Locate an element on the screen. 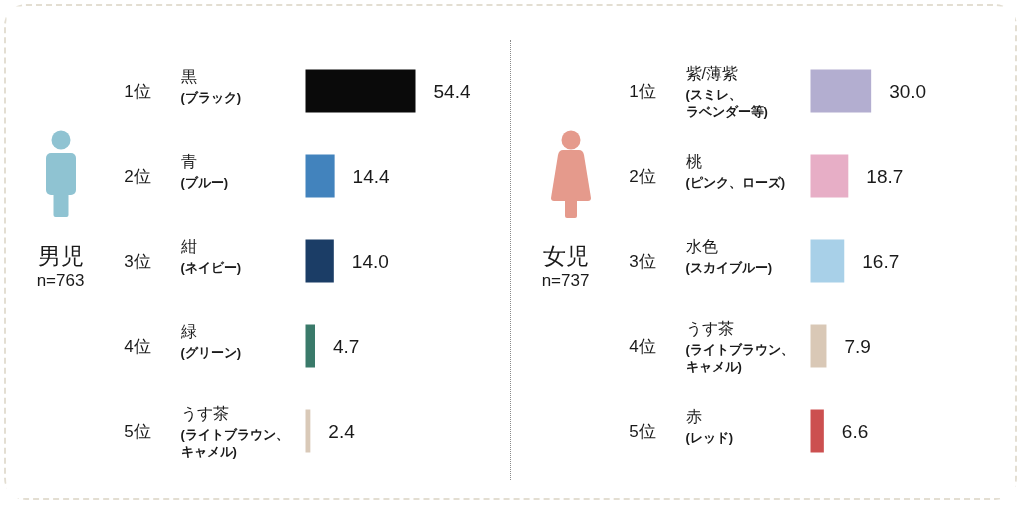  text: 女児 is located at coordinates (565, 255).